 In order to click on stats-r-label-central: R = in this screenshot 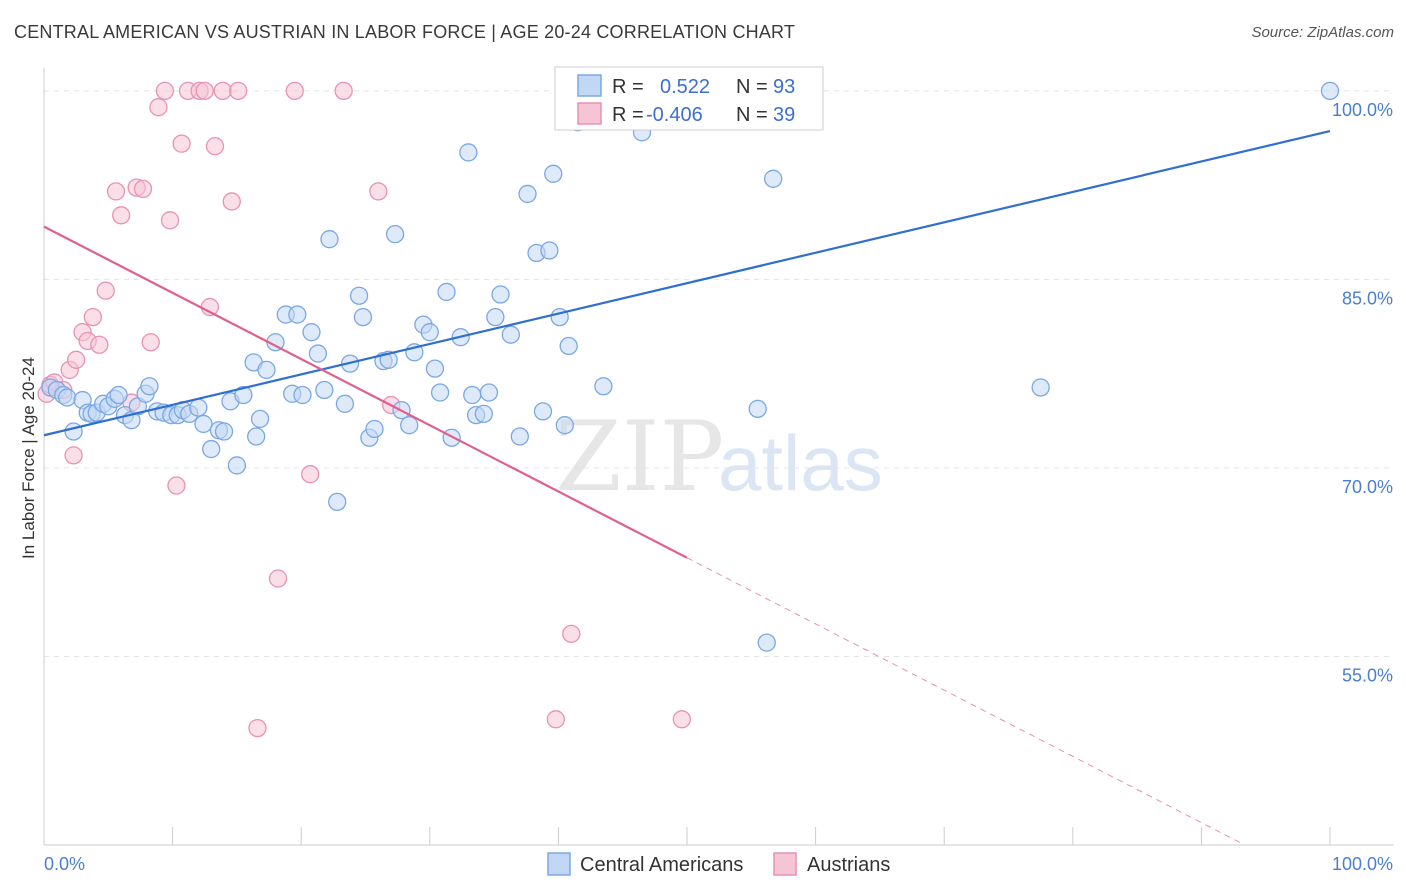, I will do `click(628, 87)`.